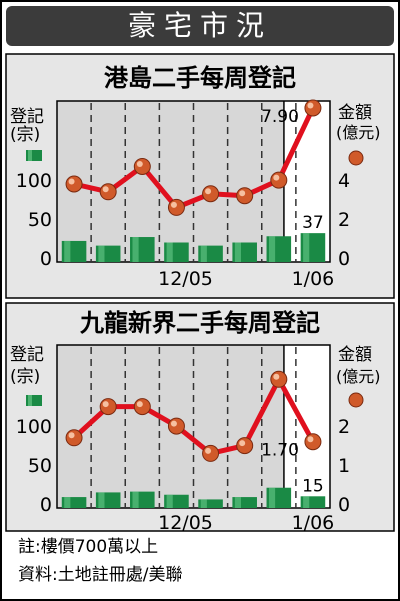 The height and width of the screenshot is (601, 400). I want to click on bar-value-label: 37, so click(313, 223).